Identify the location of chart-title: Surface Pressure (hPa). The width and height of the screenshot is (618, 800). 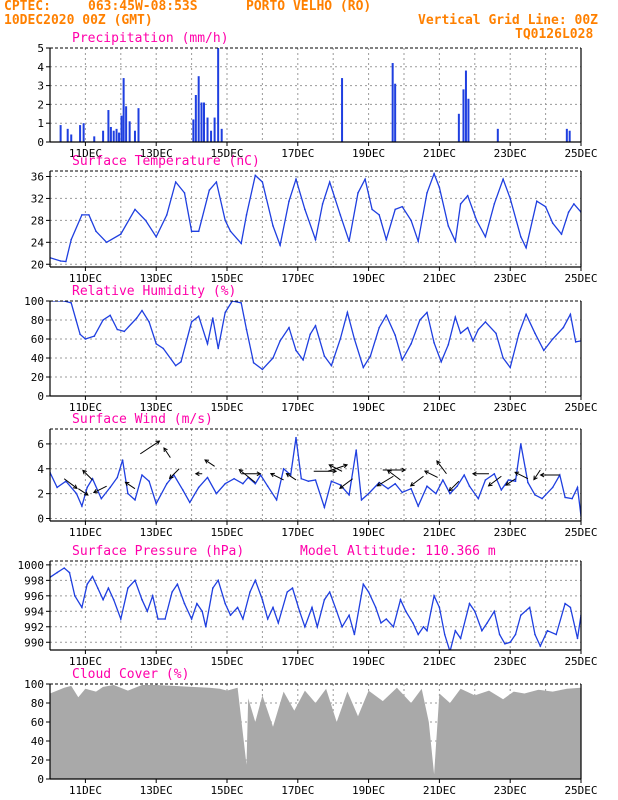
(158, 551).